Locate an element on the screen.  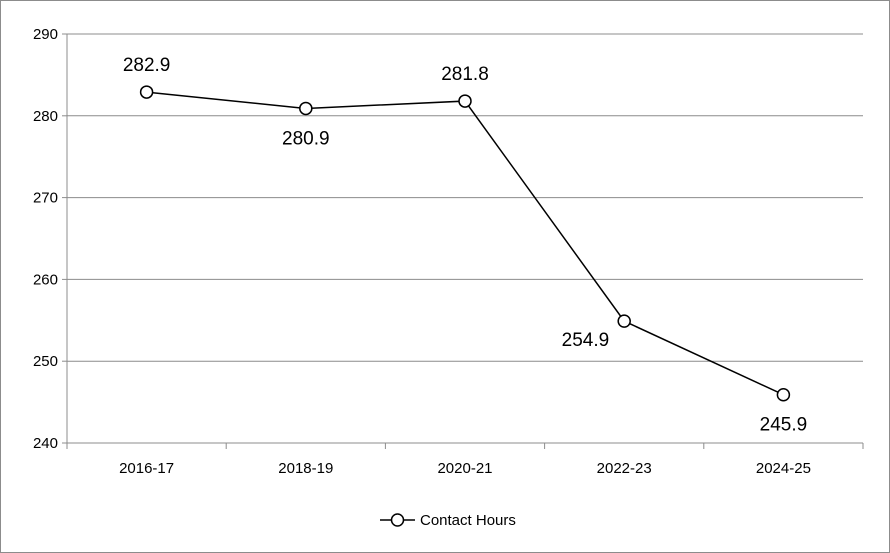
data-label: 254.9 is located at coordinates (586, 340).